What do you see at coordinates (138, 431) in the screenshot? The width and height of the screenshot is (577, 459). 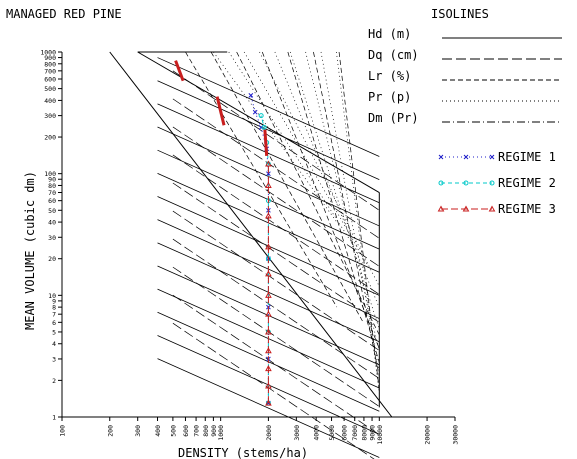 I see `x-tick-label: 300` at bounding box center [138, 431].